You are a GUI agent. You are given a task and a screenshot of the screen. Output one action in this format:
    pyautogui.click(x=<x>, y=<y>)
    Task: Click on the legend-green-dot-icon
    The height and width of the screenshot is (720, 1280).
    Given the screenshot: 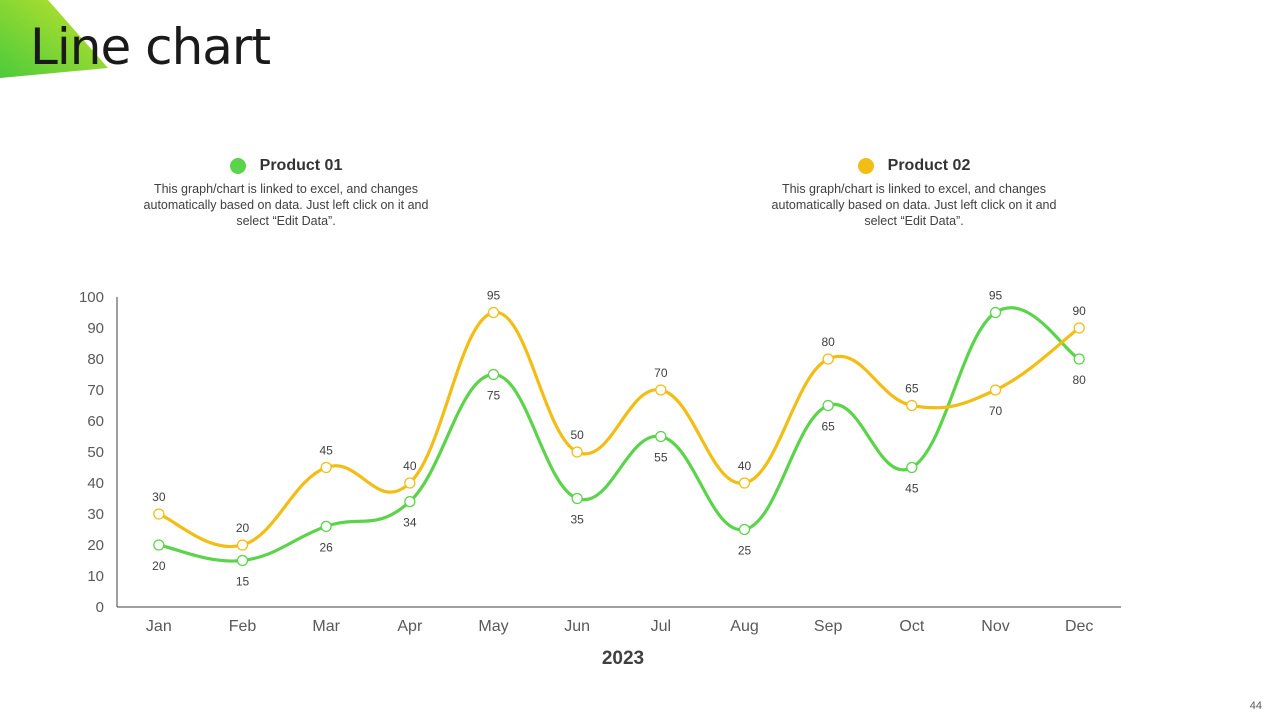 What is the action you would take?
    pyautogui.click(x=237, y=166)
    